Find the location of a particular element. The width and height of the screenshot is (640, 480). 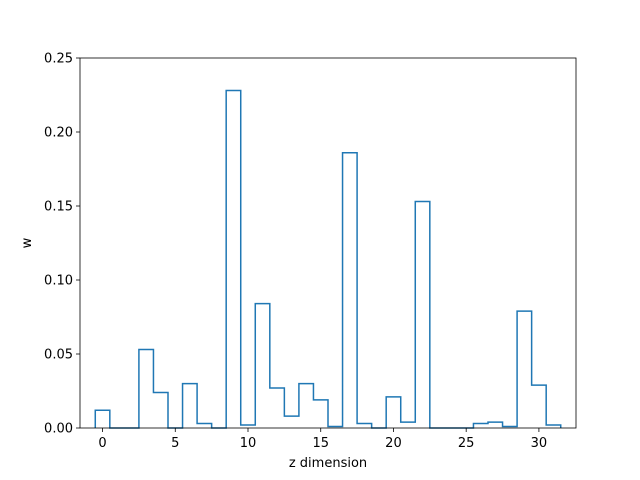

x-tick-label: 15 is located at coordinates (320, 443).